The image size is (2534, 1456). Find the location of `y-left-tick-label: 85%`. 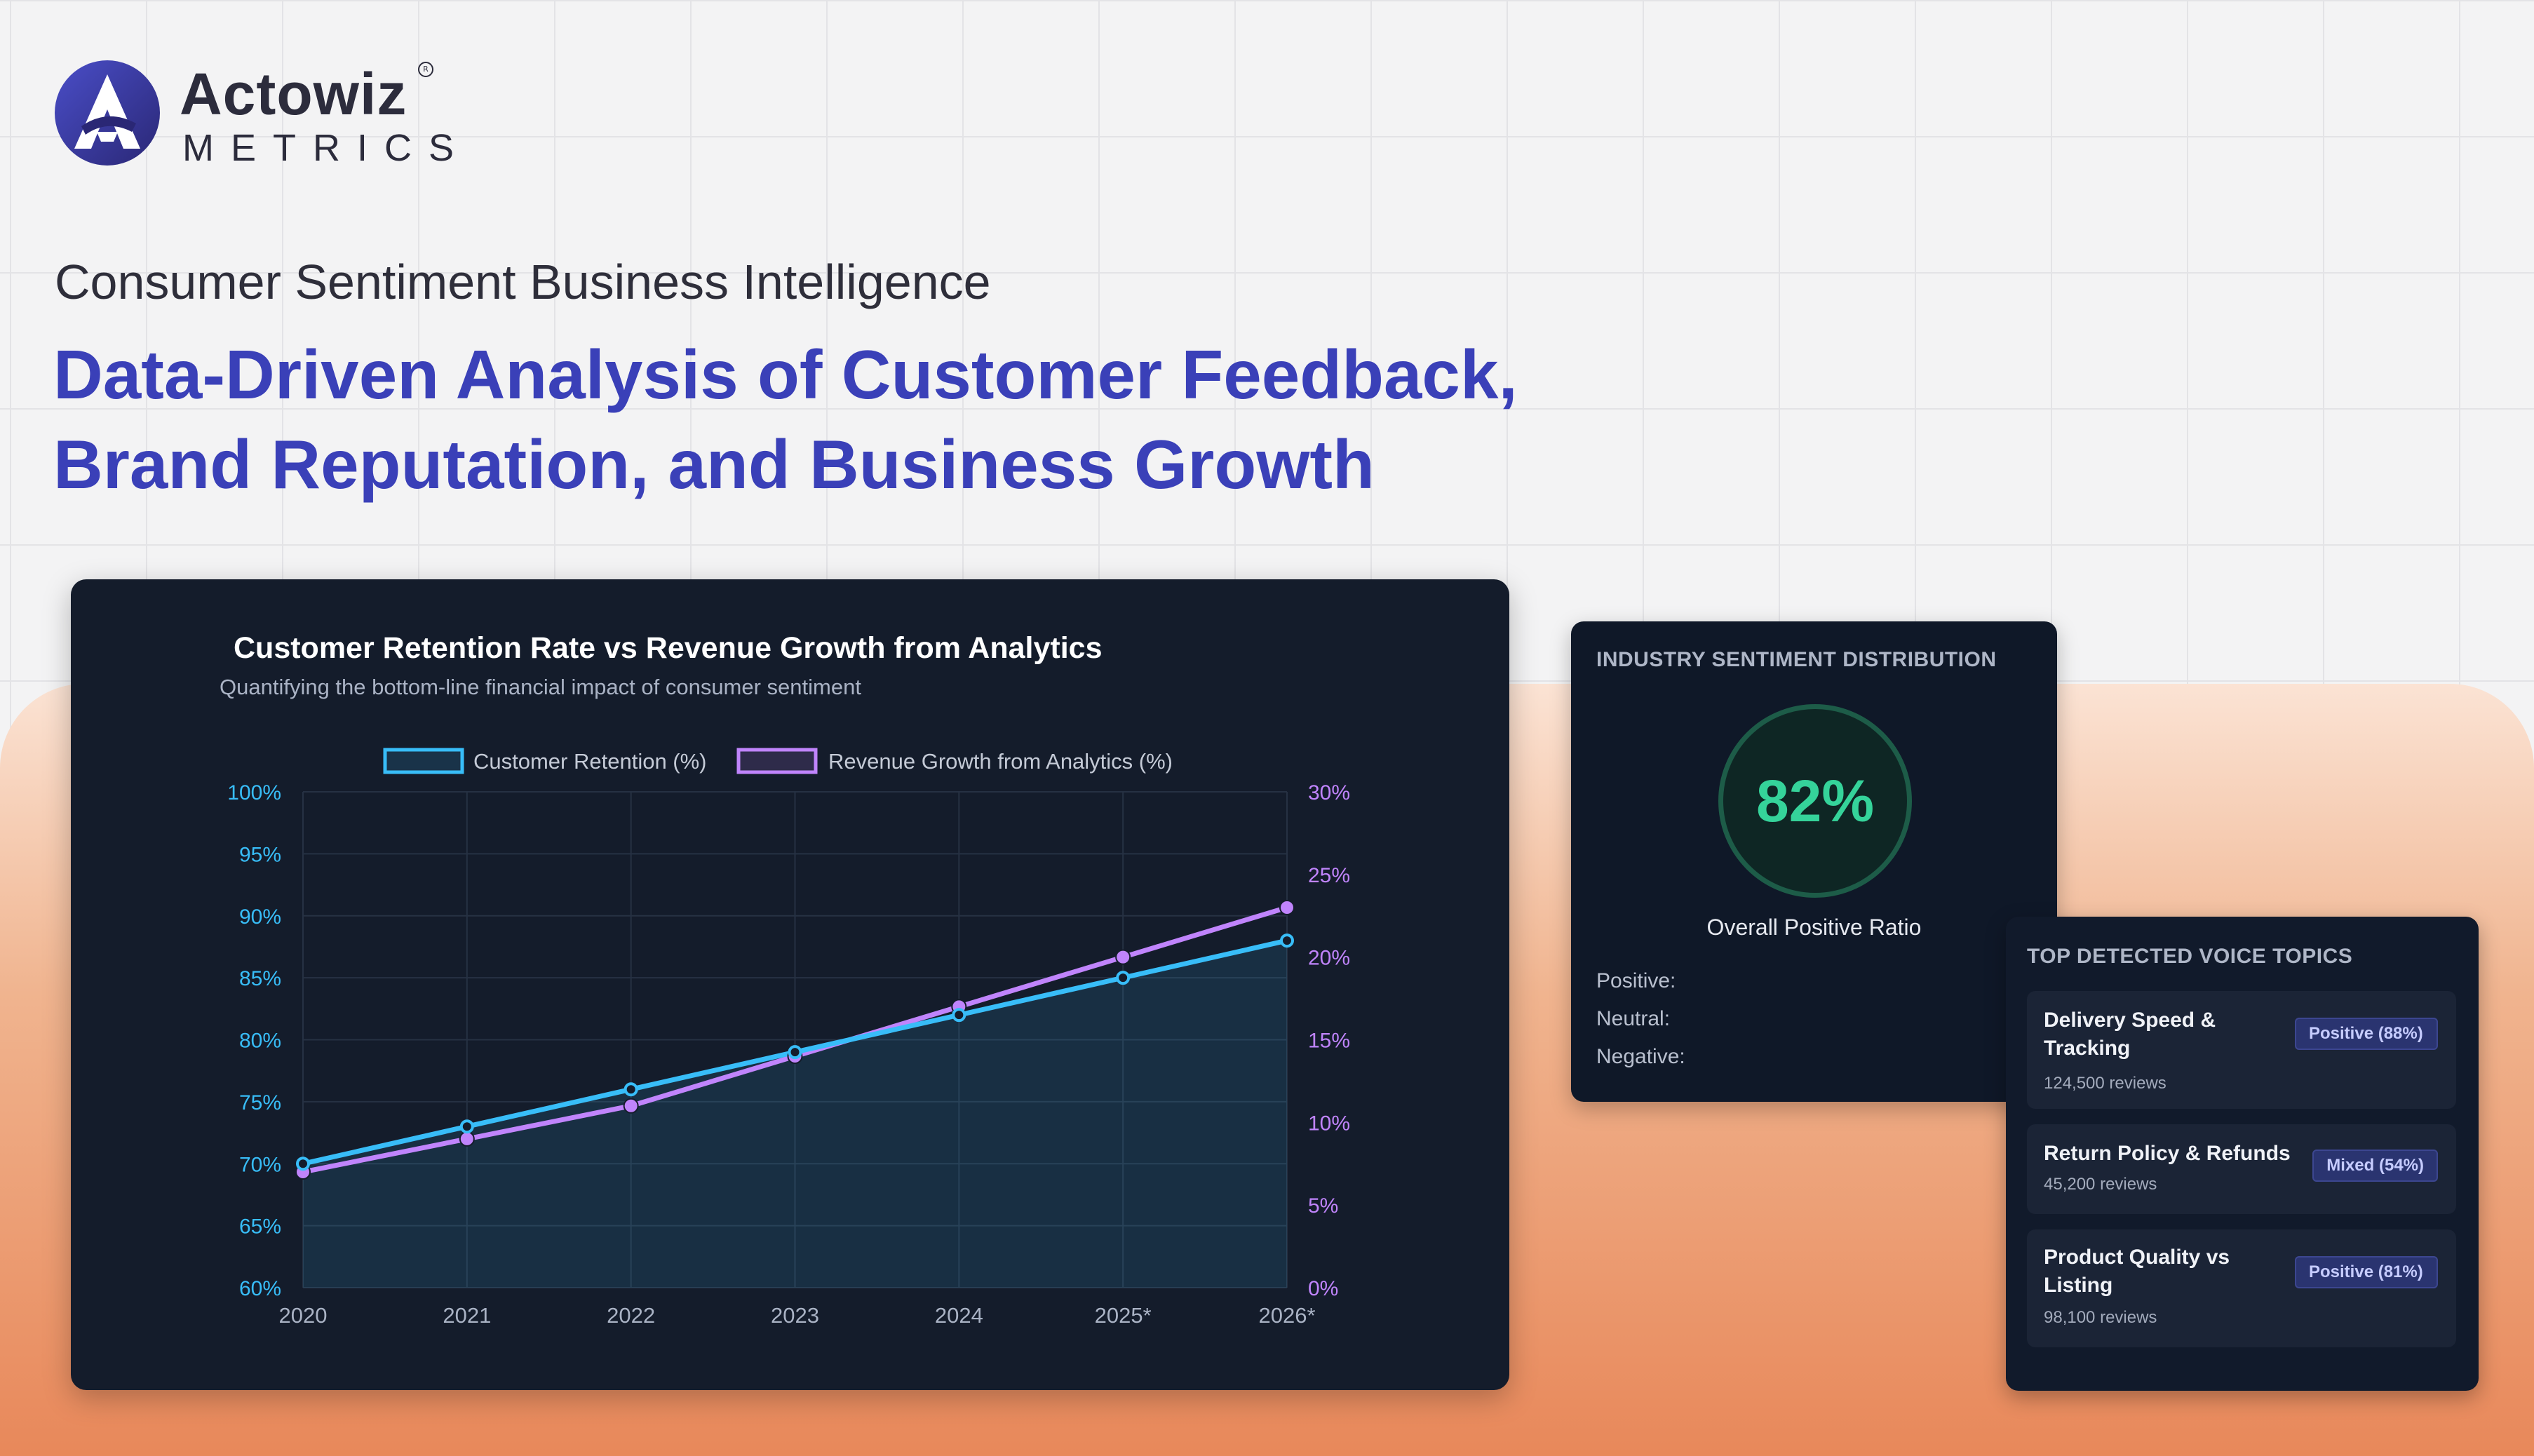

y-left-tick-label: 85% is located at coordinates (260, 978).